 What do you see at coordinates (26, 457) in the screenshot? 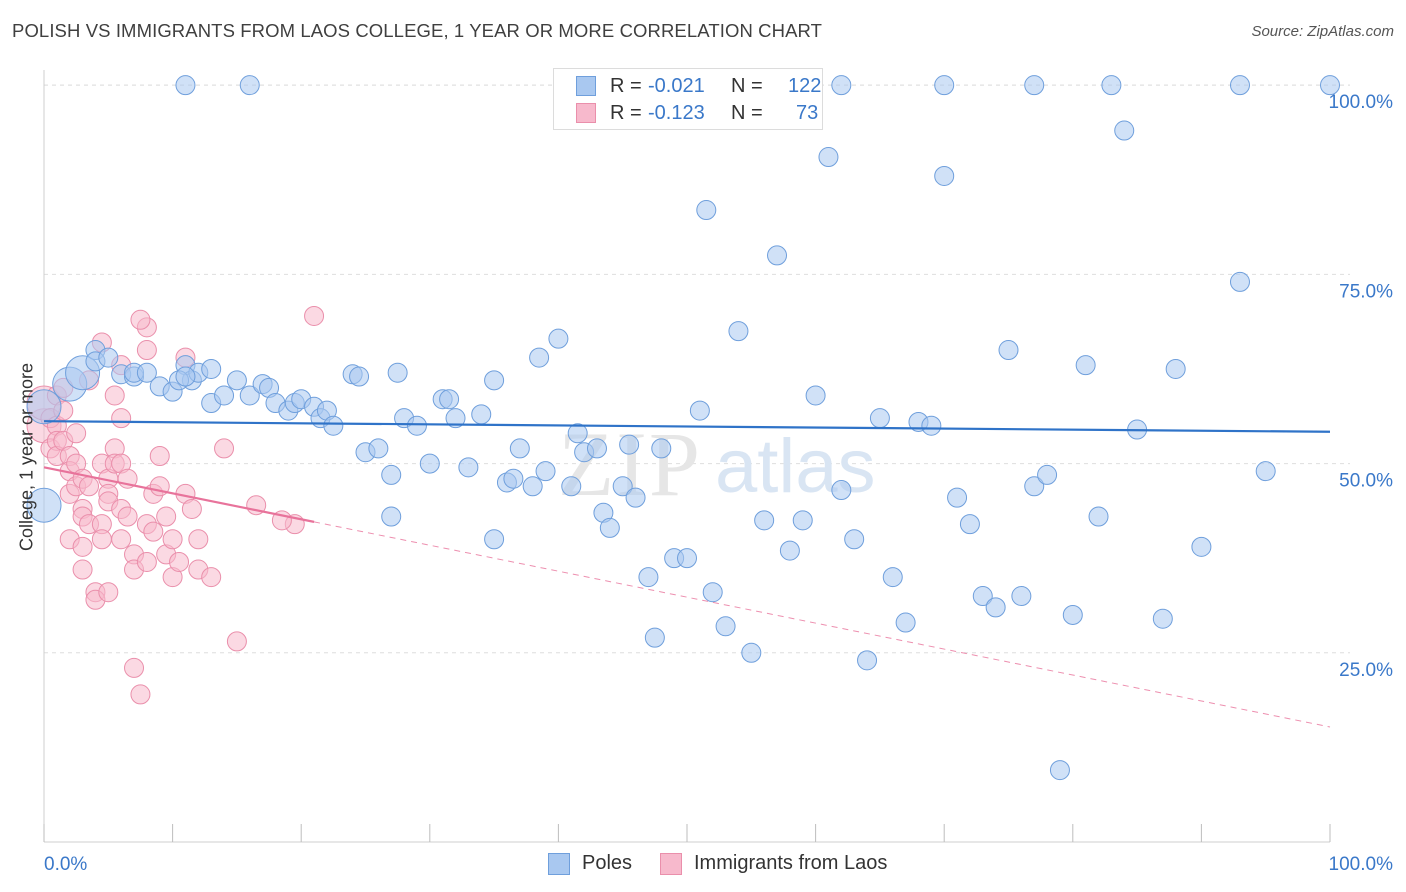
I see `y-axis-title: College, 1 year or more` at bounding box center [26, 457].